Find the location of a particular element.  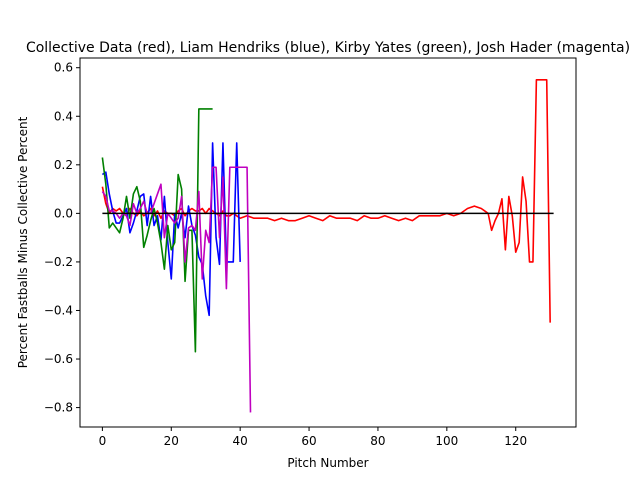

y-tick-label: 0.0 is located at coordinates (63, 213).